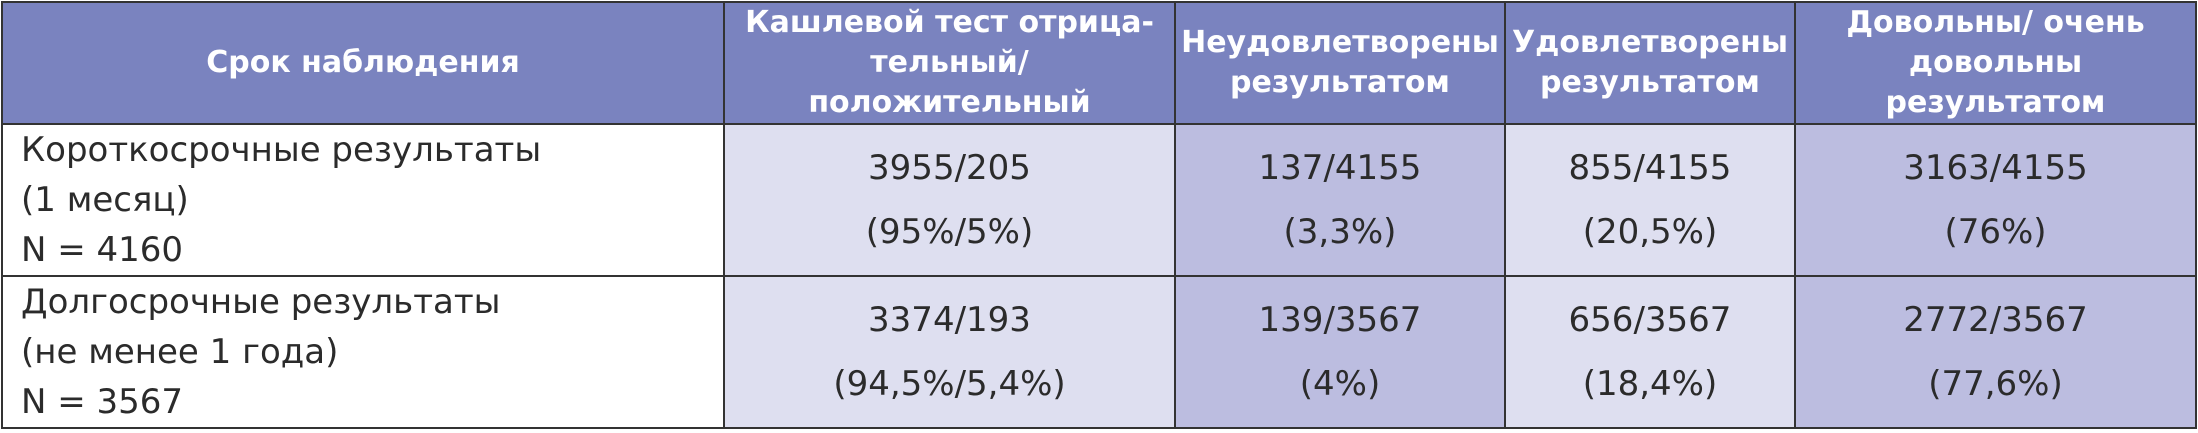  I want to click on header-cough-line2: тельный/ положительный, so click(949, 82).